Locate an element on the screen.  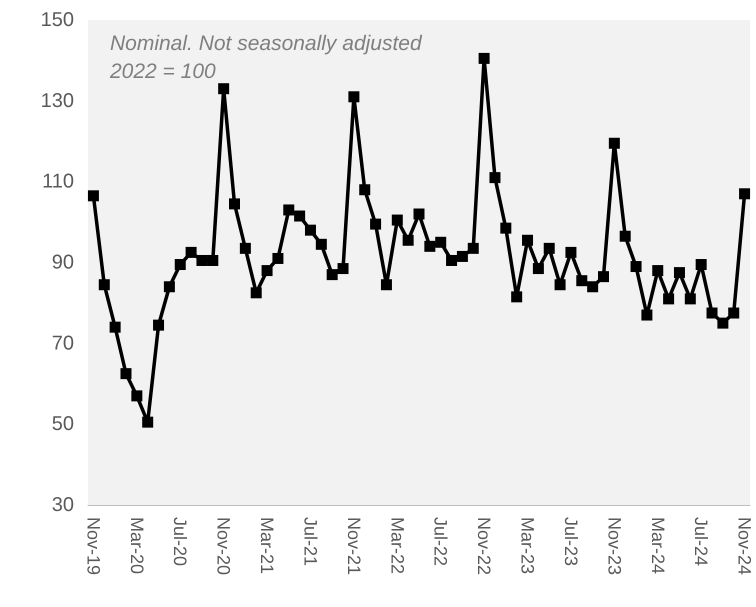
x-tick-label: Jul-21 is located at coordinates (310, 541).